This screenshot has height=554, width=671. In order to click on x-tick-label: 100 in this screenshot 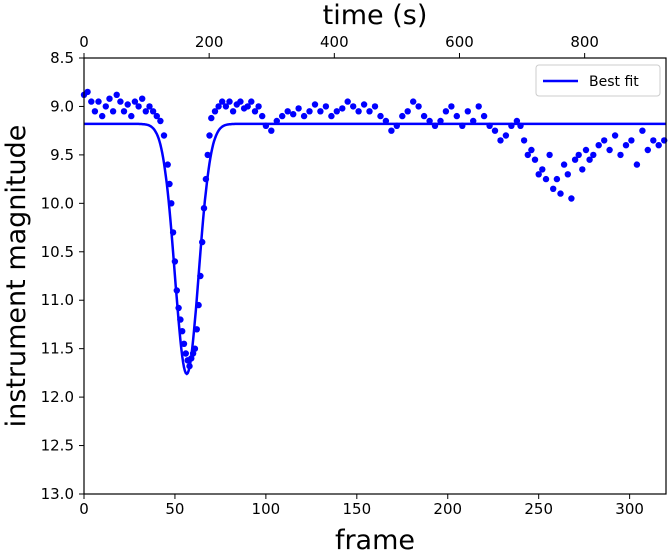, I will do `click(266, 509)`.